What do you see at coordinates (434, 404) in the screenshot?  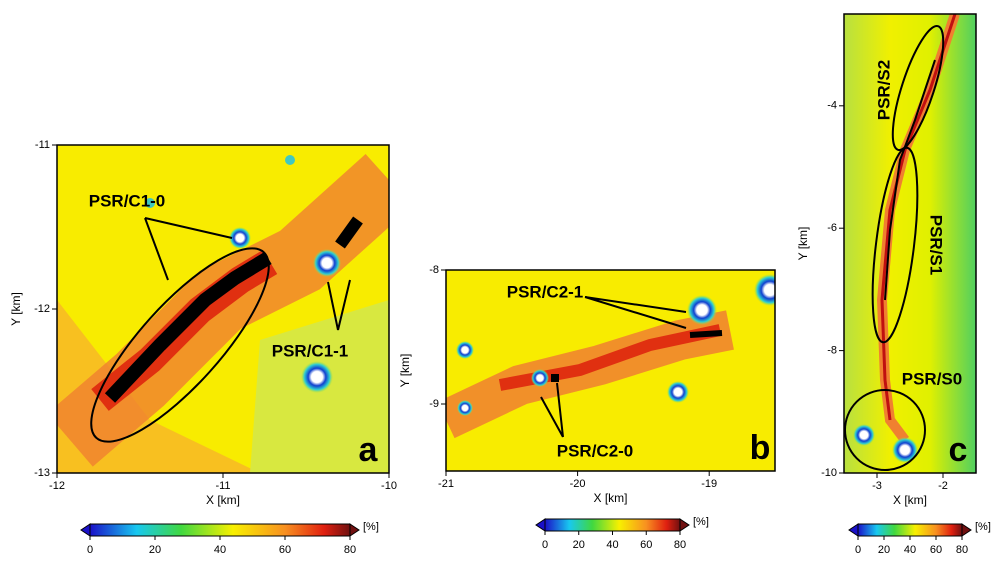 I see `y-tick-label: -9` at bounding box center [434, 404].